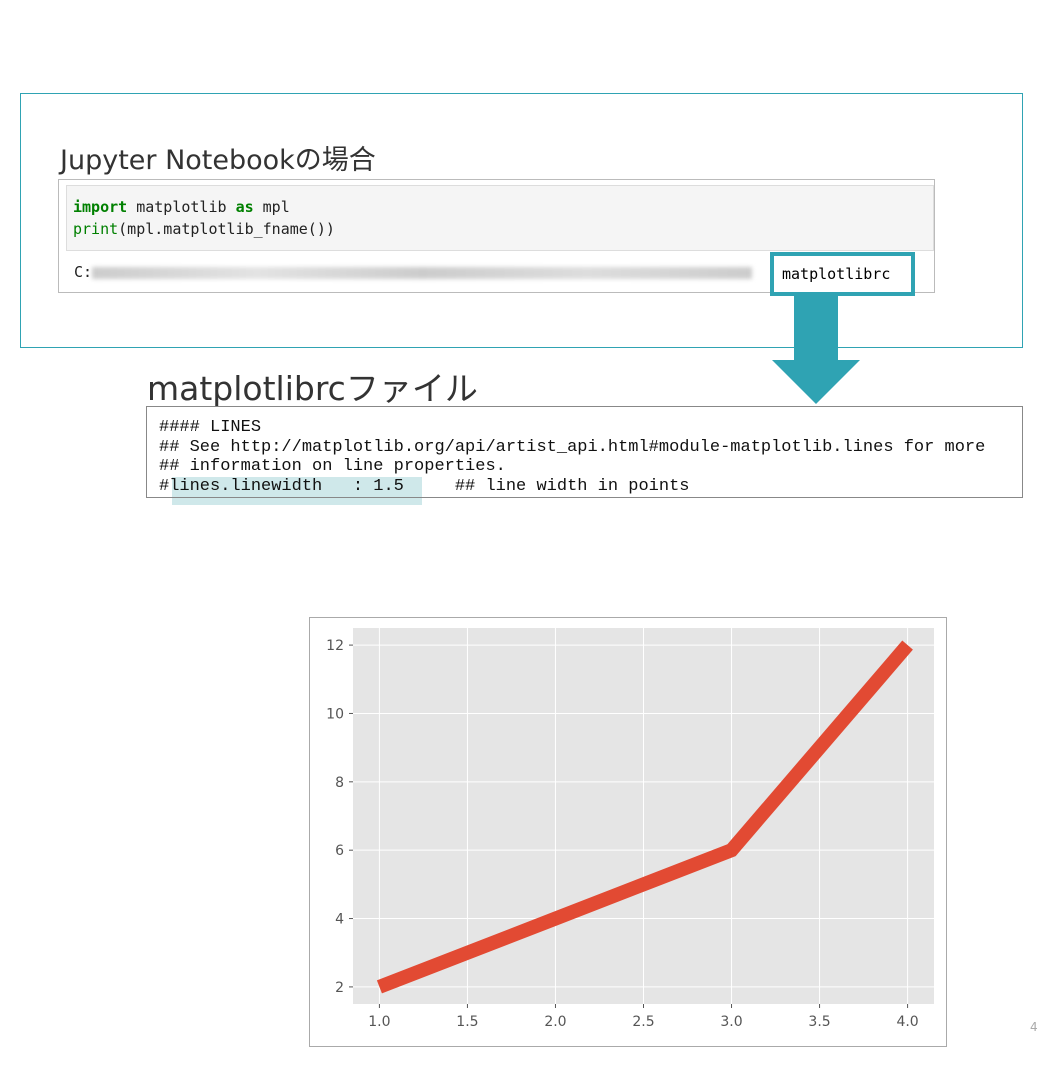 This screenshot has height=1080, width=1048. What do you see at coordinates (339, 851) in the screenshot?
I see `y-tick-label: 6` at bounding box center [339, 851].